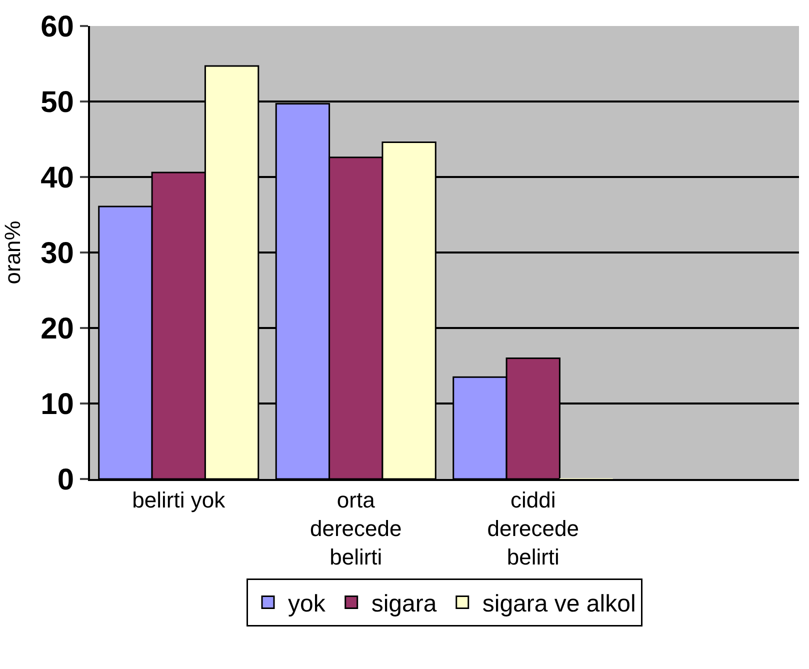 The height and width of the screenshot is (669, 809). I want to click on y-tick-label: 50, so click(57, 102).